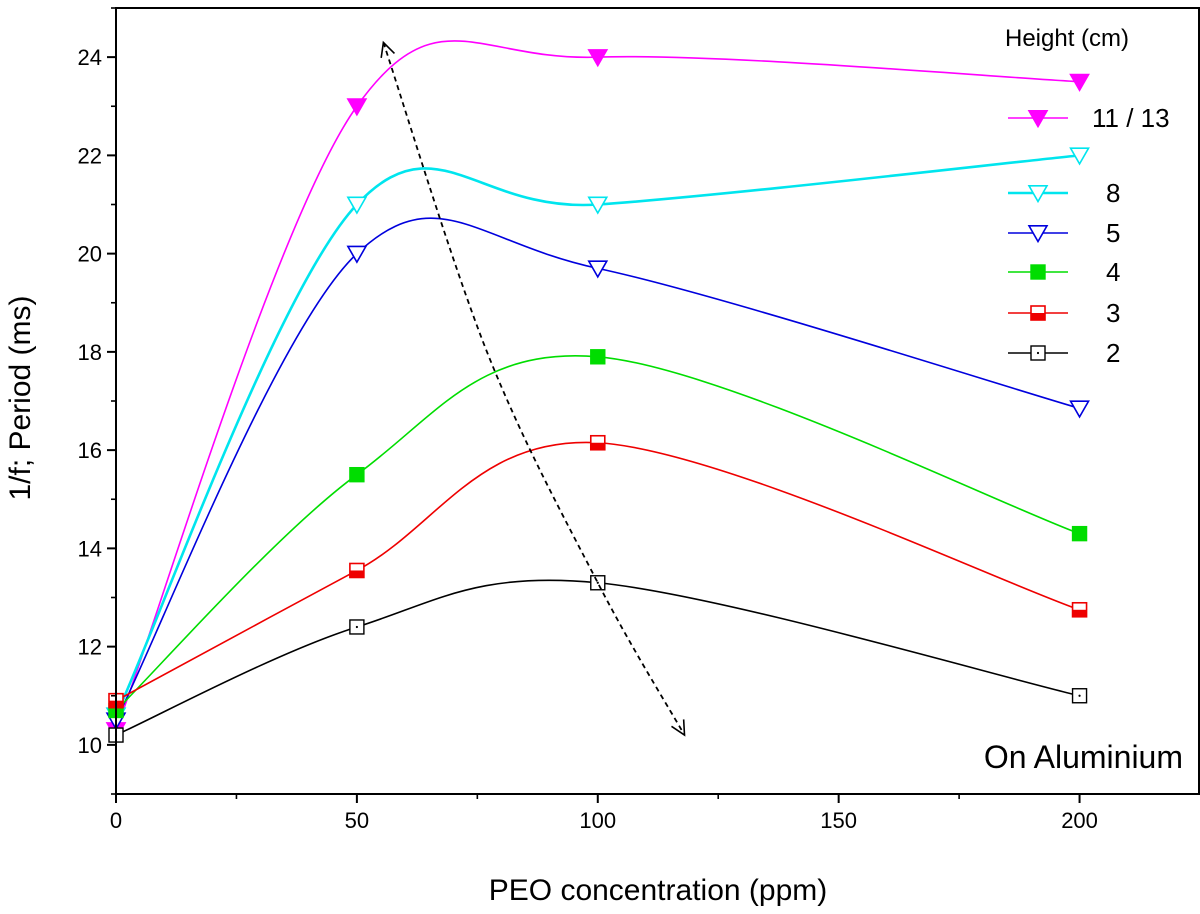 The height and width of the screenshot is (914, 1200). I want to click on legend-title: Height (cm), so click(1067, 38).